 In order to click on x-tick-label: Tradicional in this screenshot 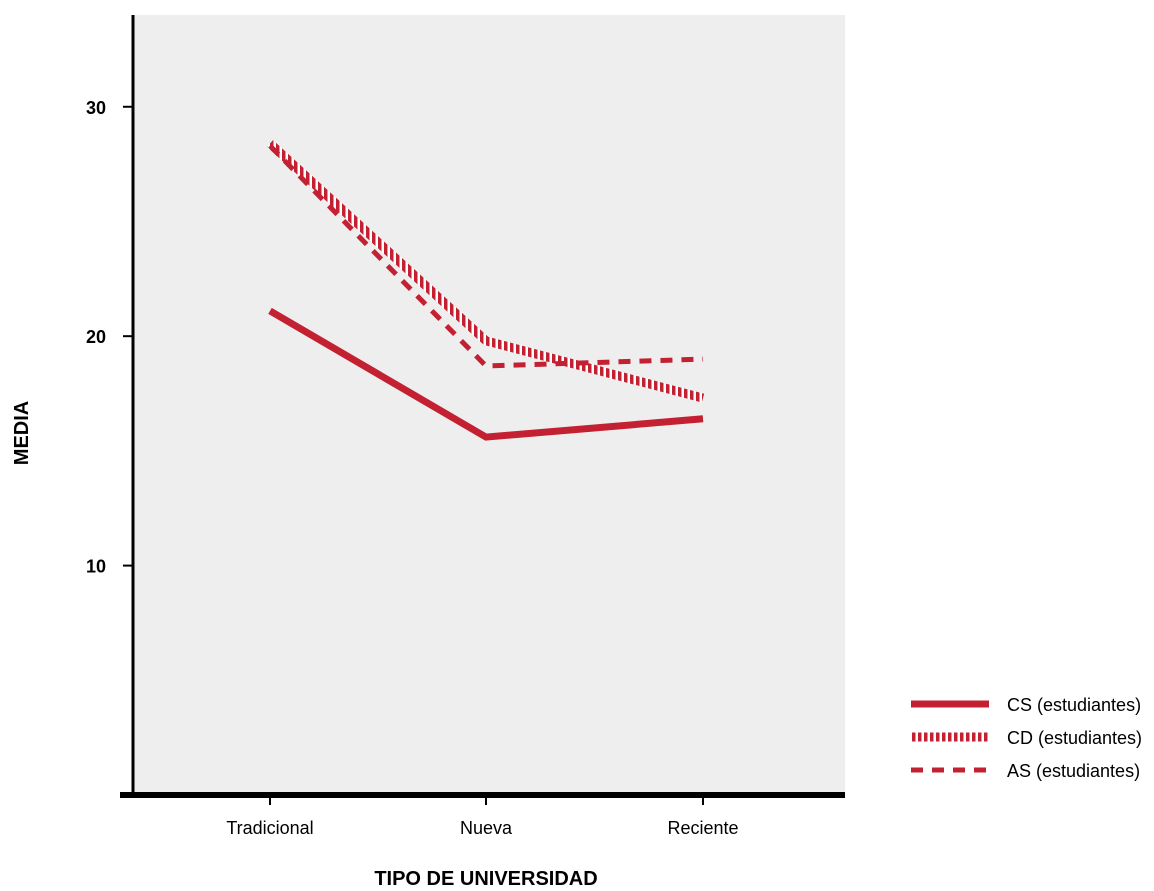, I will do `click(269, 828)`.